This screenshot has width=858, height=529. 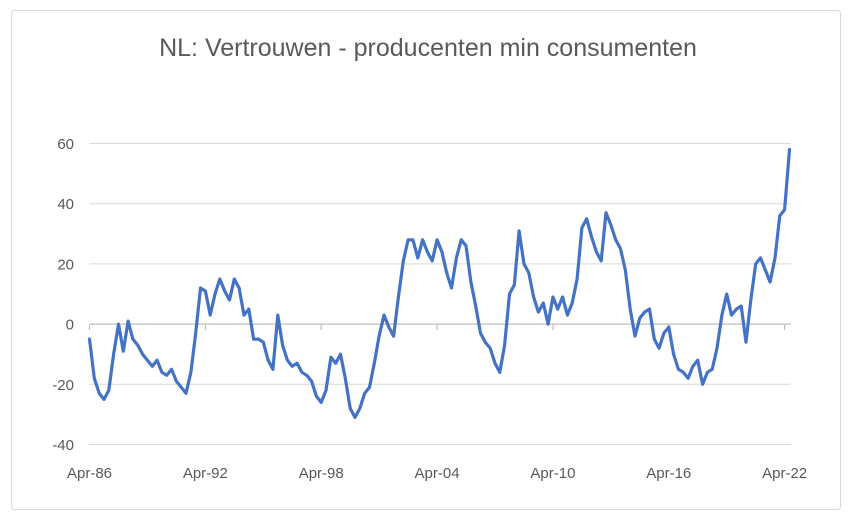 I want to click on y-tick-label: 0, so click(x=70, y=325).